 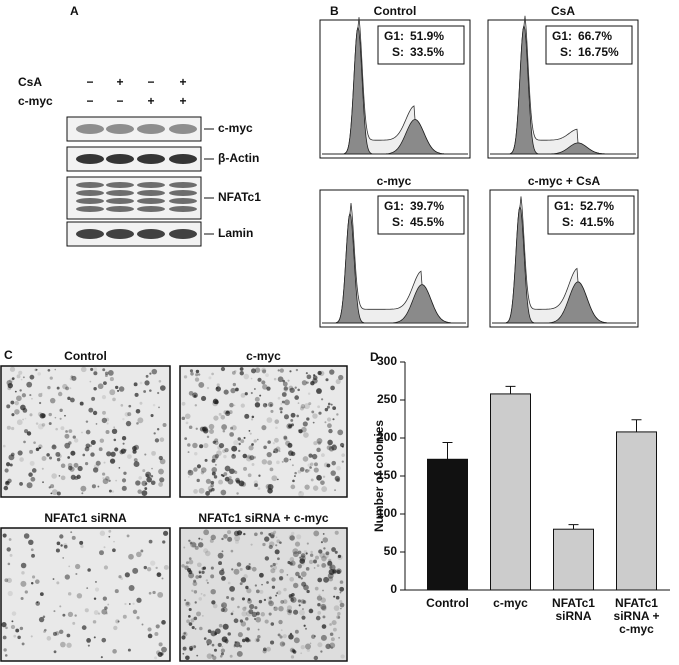 I want to click on histogram-g2-peak, so click(x=394, y=304).